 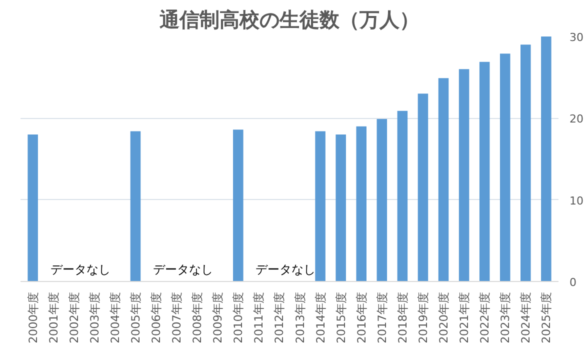 I want to click on x-tick-label: 2023年度, so click(x=505, y=318).